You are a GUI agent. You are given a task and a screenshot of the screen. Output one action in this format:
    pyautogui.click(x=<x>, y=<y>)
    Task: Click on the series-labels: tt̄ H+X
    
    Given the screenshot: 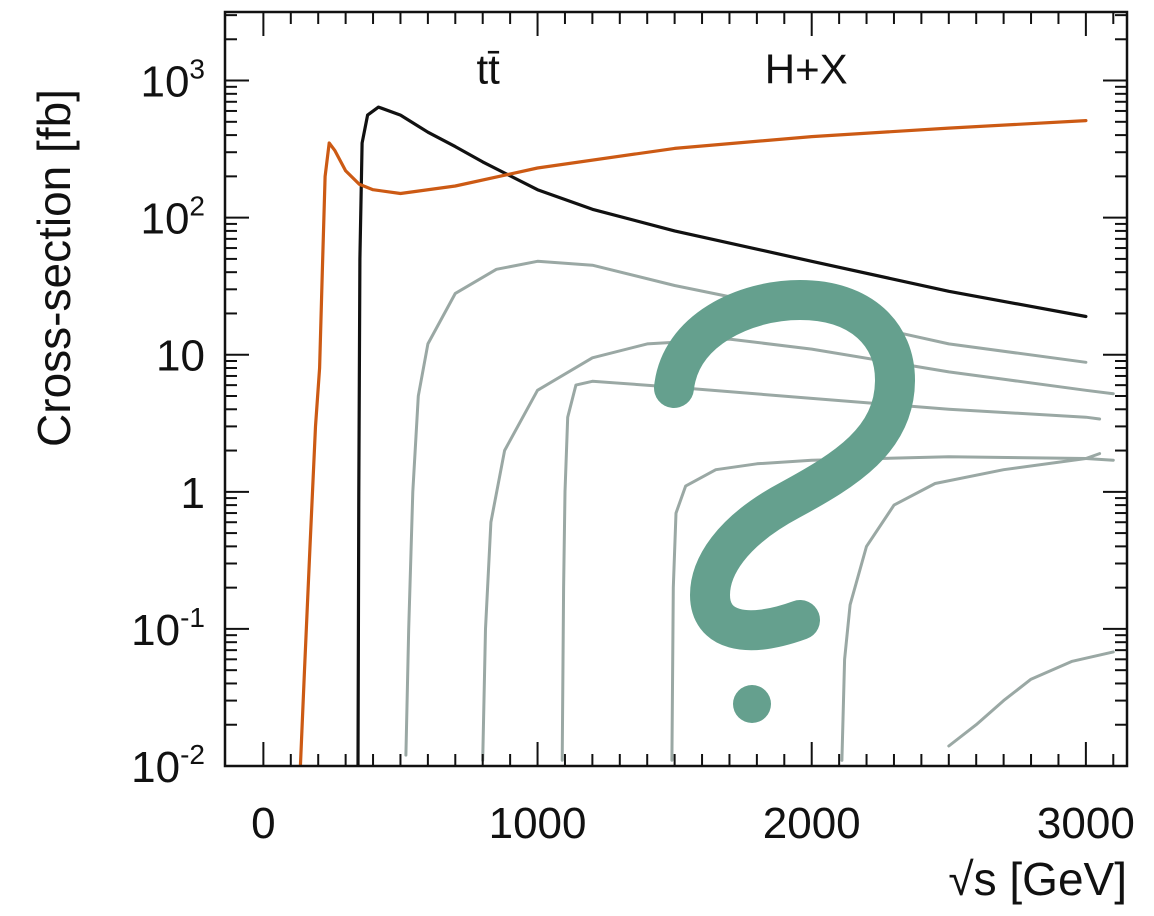 What is the action you would take?
    pyautogui.click(x=662, y=69)
    